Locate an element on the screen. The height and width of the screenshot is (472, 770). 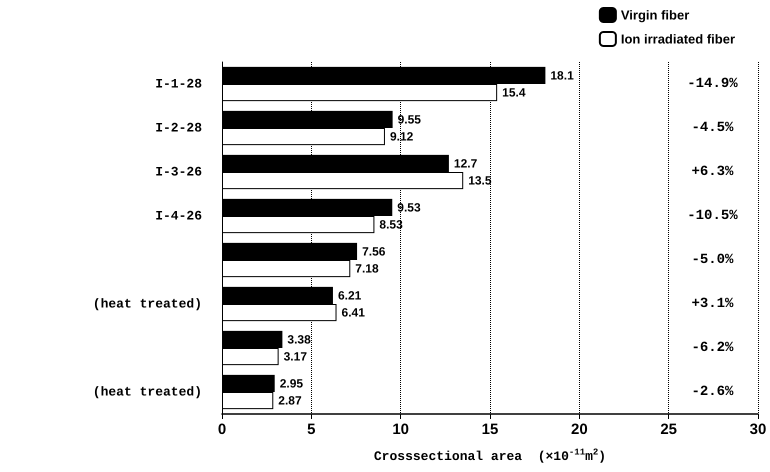
annotation: -2.6% is located at coordinates (712, 392).